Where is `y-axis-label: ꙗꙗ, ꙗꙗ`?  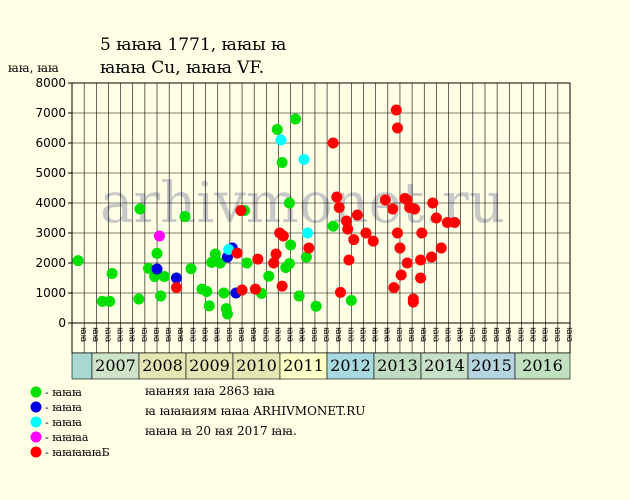 y-axis-label: ꙗꙗ, ꙗꙗ is located at coordinates (33, 68).